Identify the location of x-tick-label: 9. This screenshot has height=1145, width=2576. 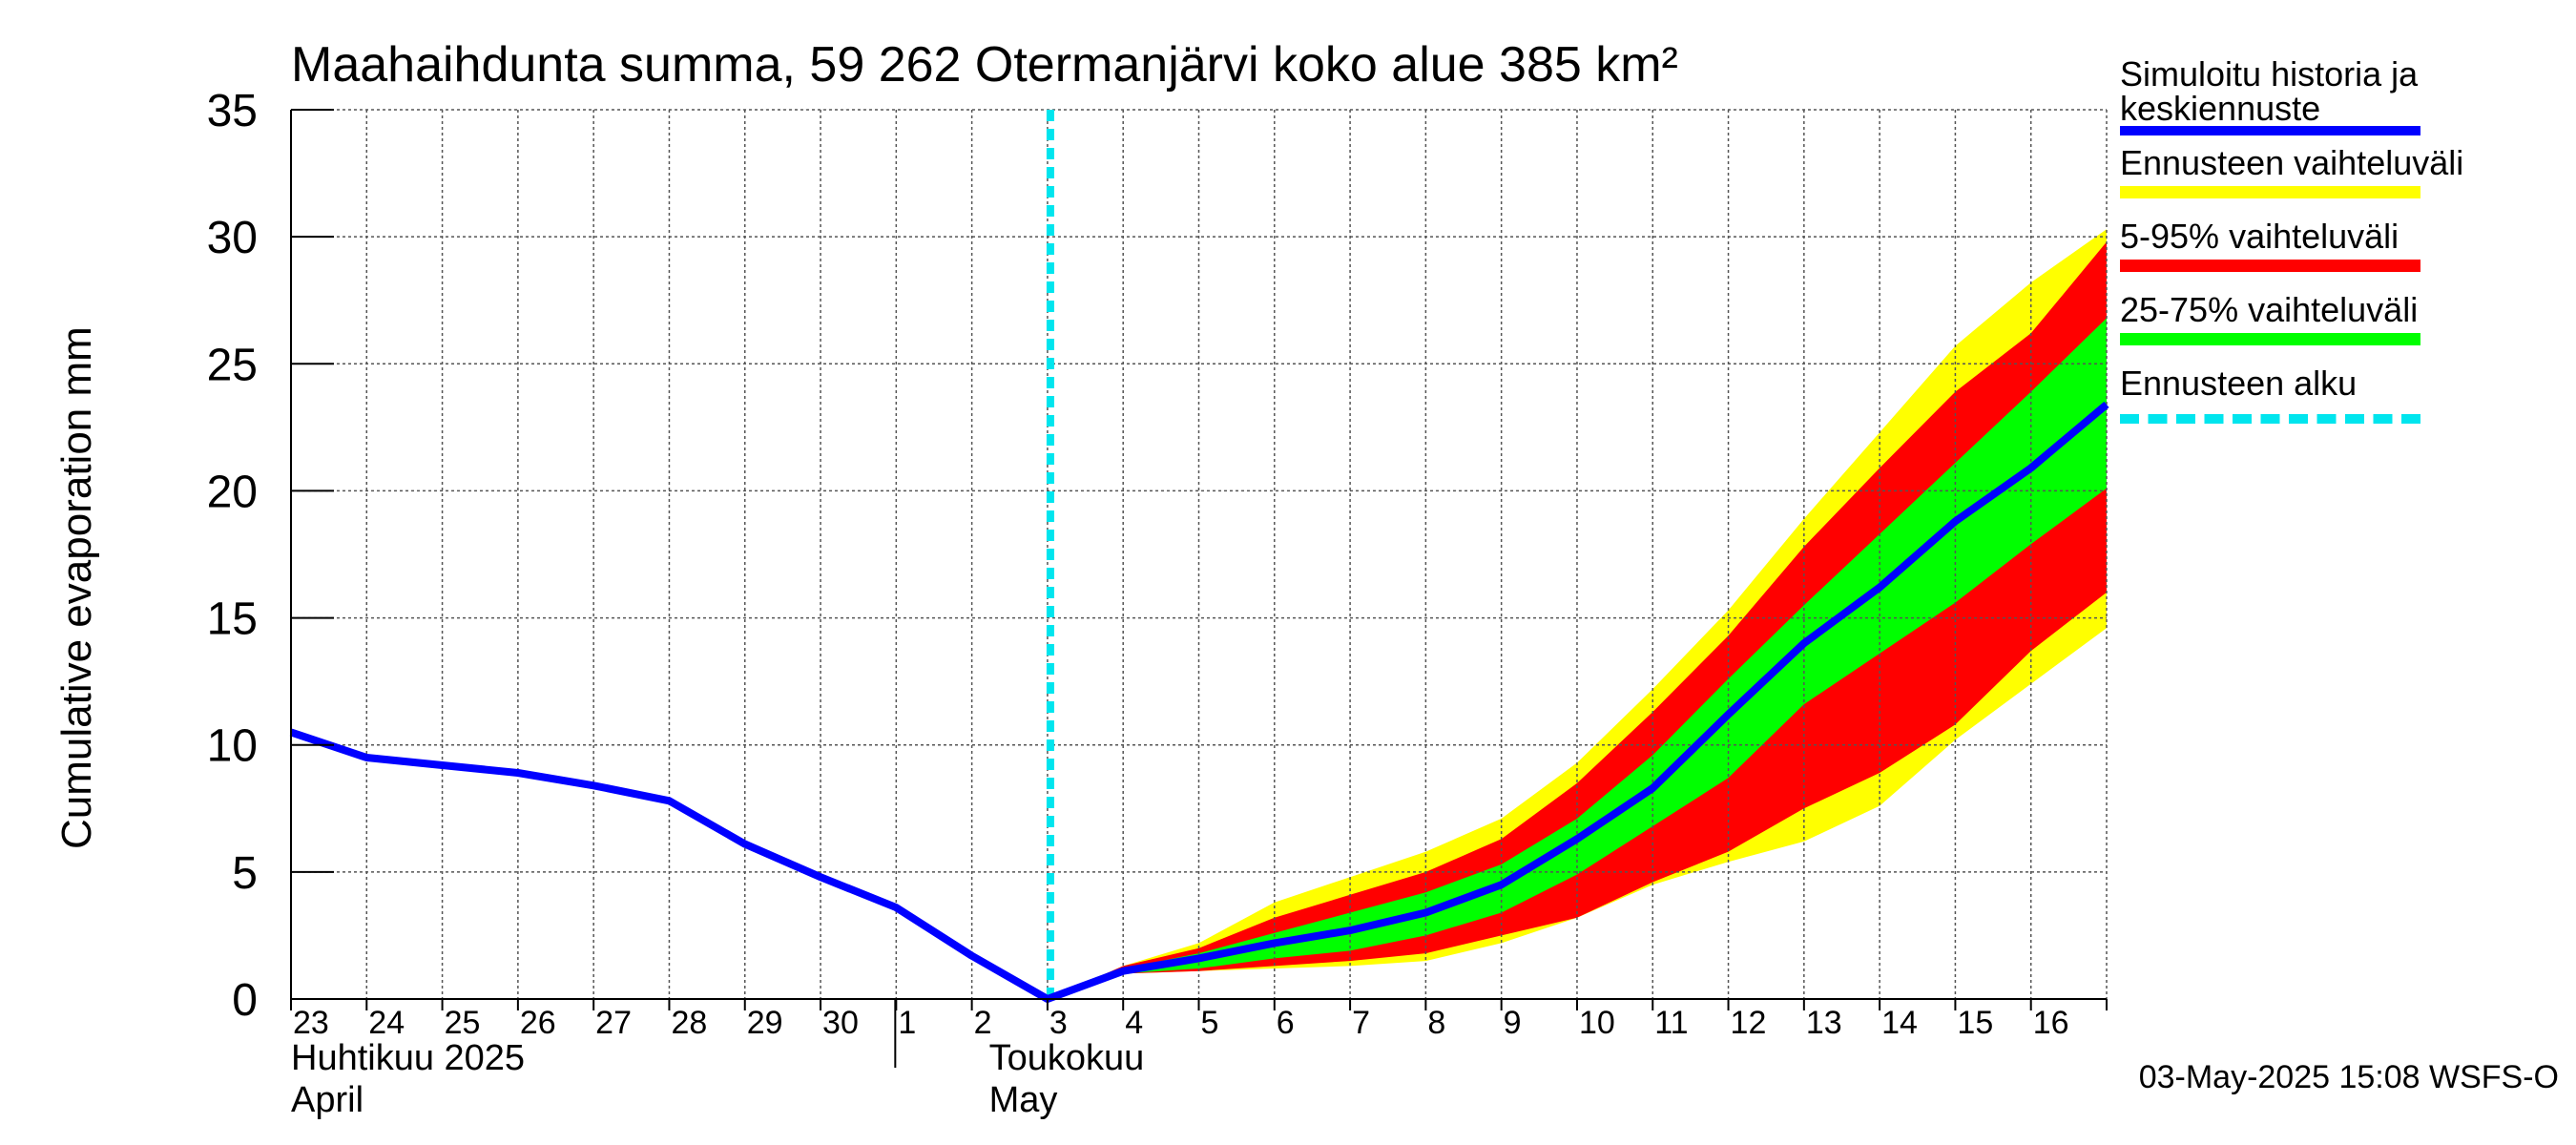
(1513, 1023).